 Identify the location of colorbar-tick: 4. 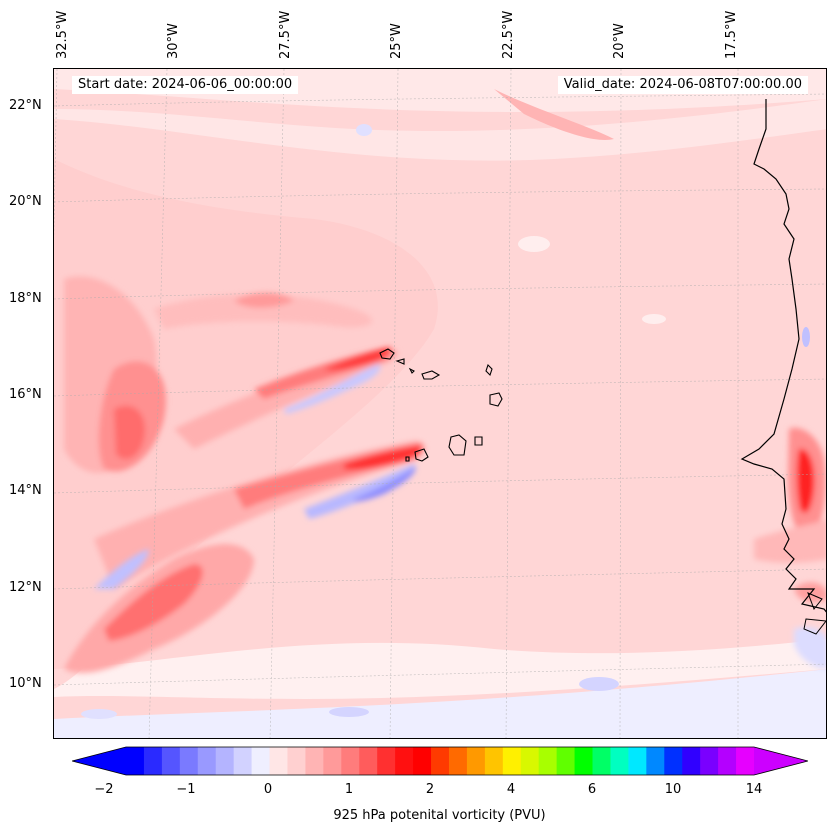
(511, 789).